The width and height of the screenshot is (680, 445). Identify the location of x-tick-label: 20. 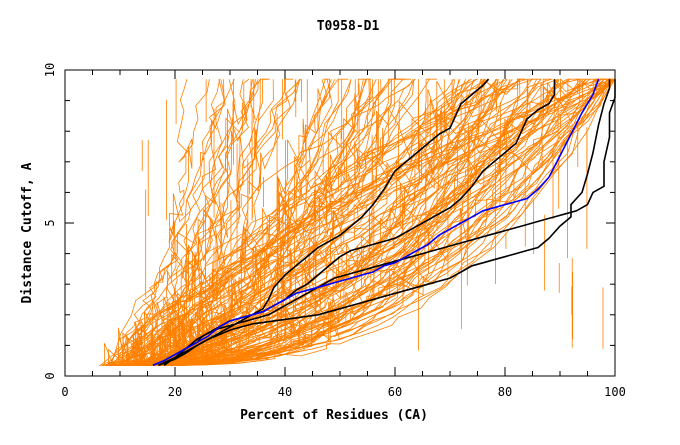
(175, 392).